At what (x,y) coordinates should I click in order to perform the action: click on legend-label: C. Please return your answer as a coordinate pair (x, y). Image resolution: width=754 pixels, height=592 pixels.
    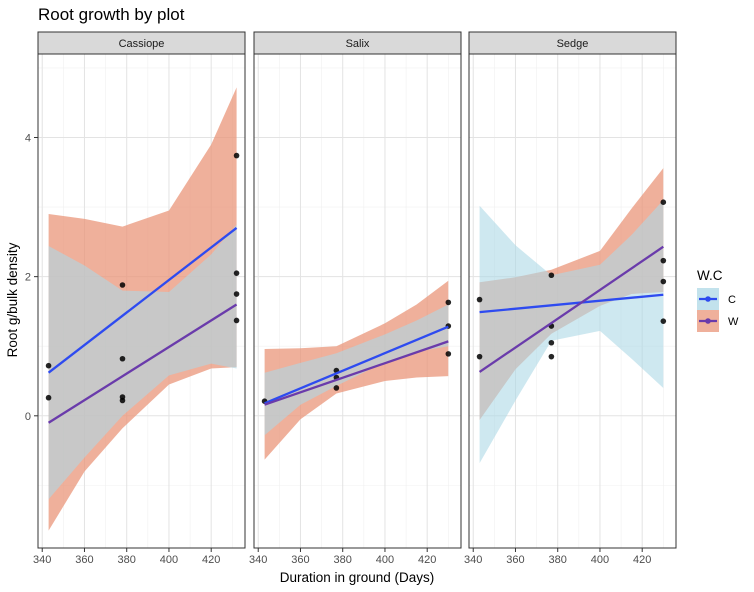
    Looking at the image, I should click on (732, 300).